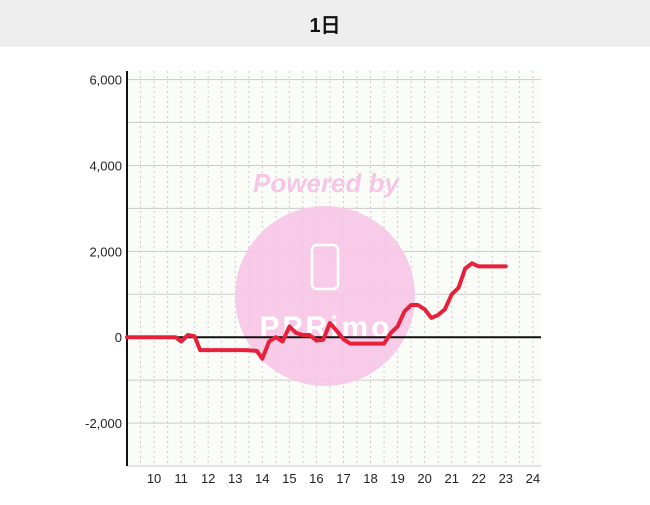  I want to click on y-tick-label: 2,000, so click(105, 251).